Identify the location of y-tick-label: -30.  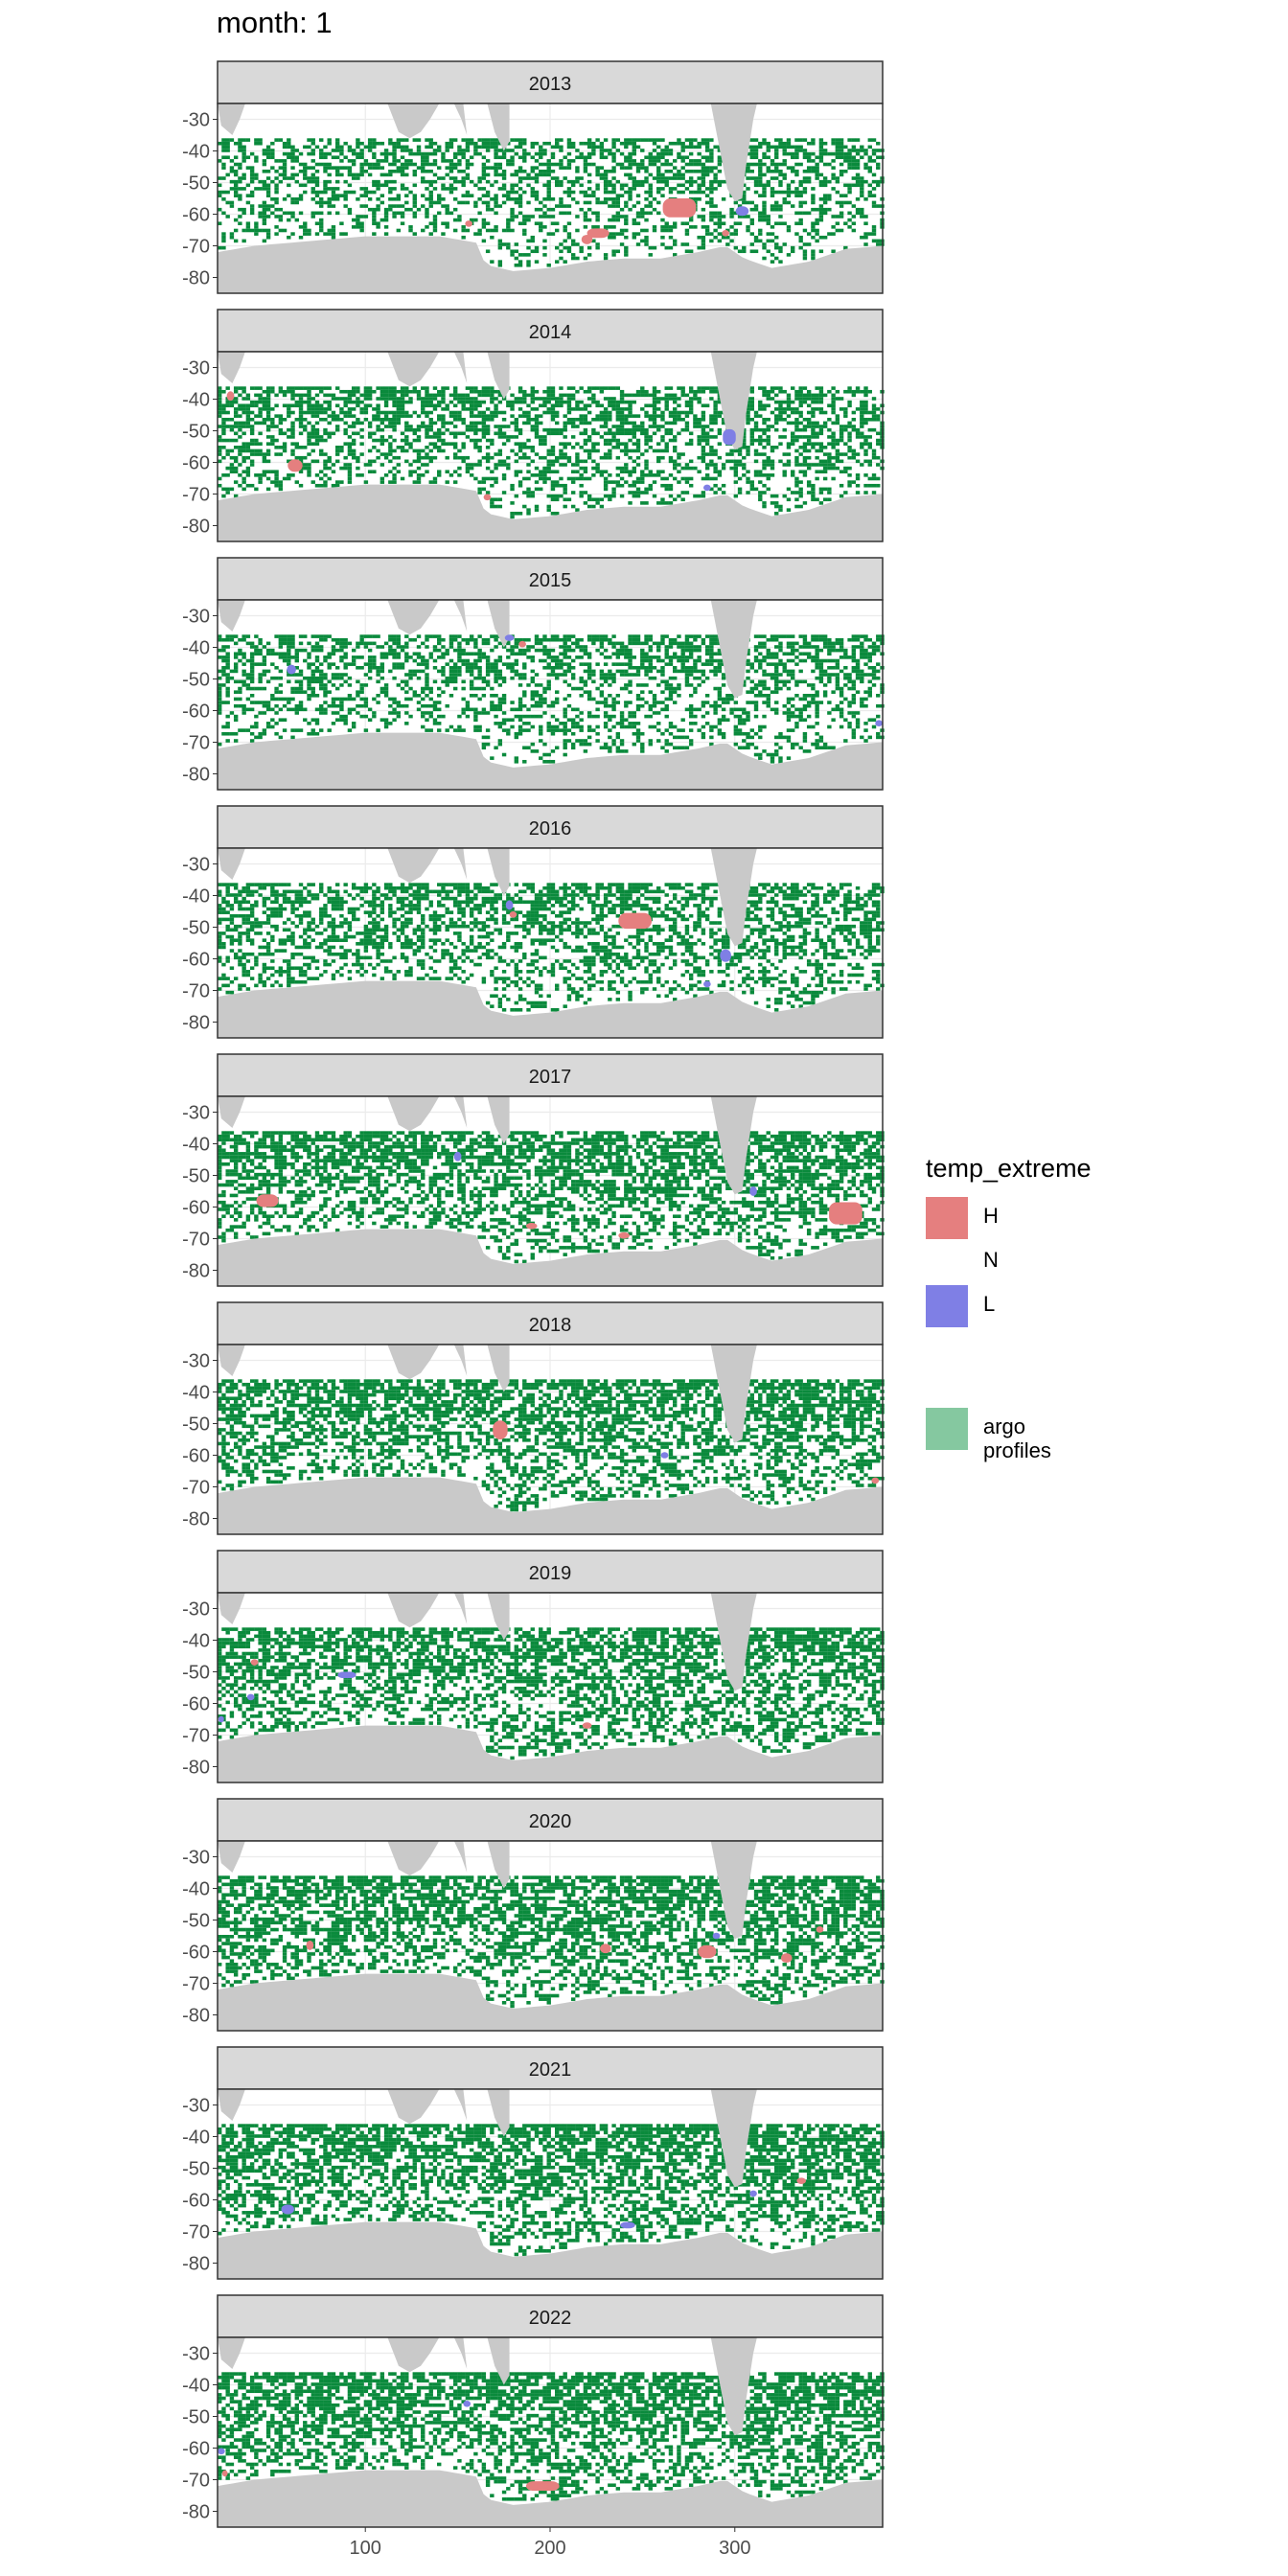
(196, 617).